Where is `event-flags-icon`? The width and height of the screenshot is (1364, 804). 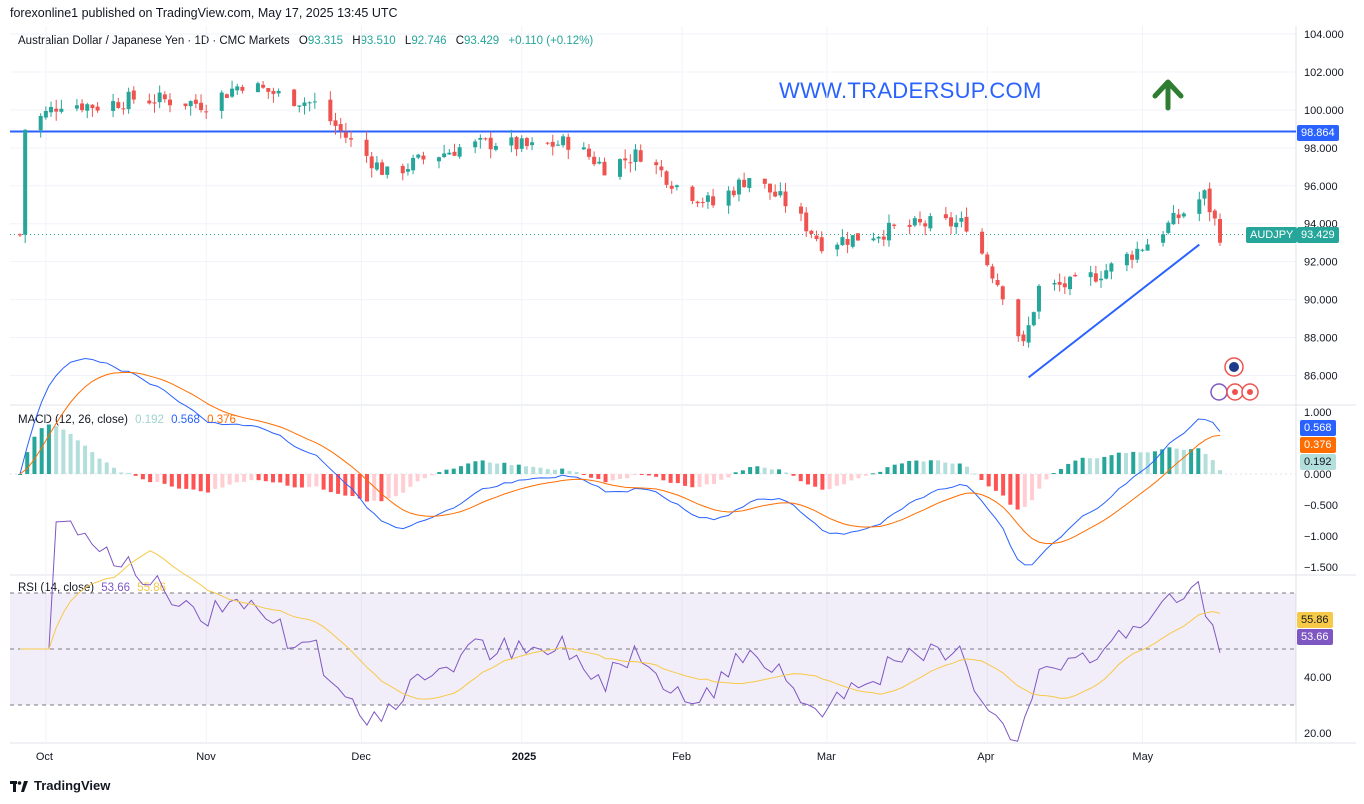 event-flags-icon is located at coordinates (1234, 379).